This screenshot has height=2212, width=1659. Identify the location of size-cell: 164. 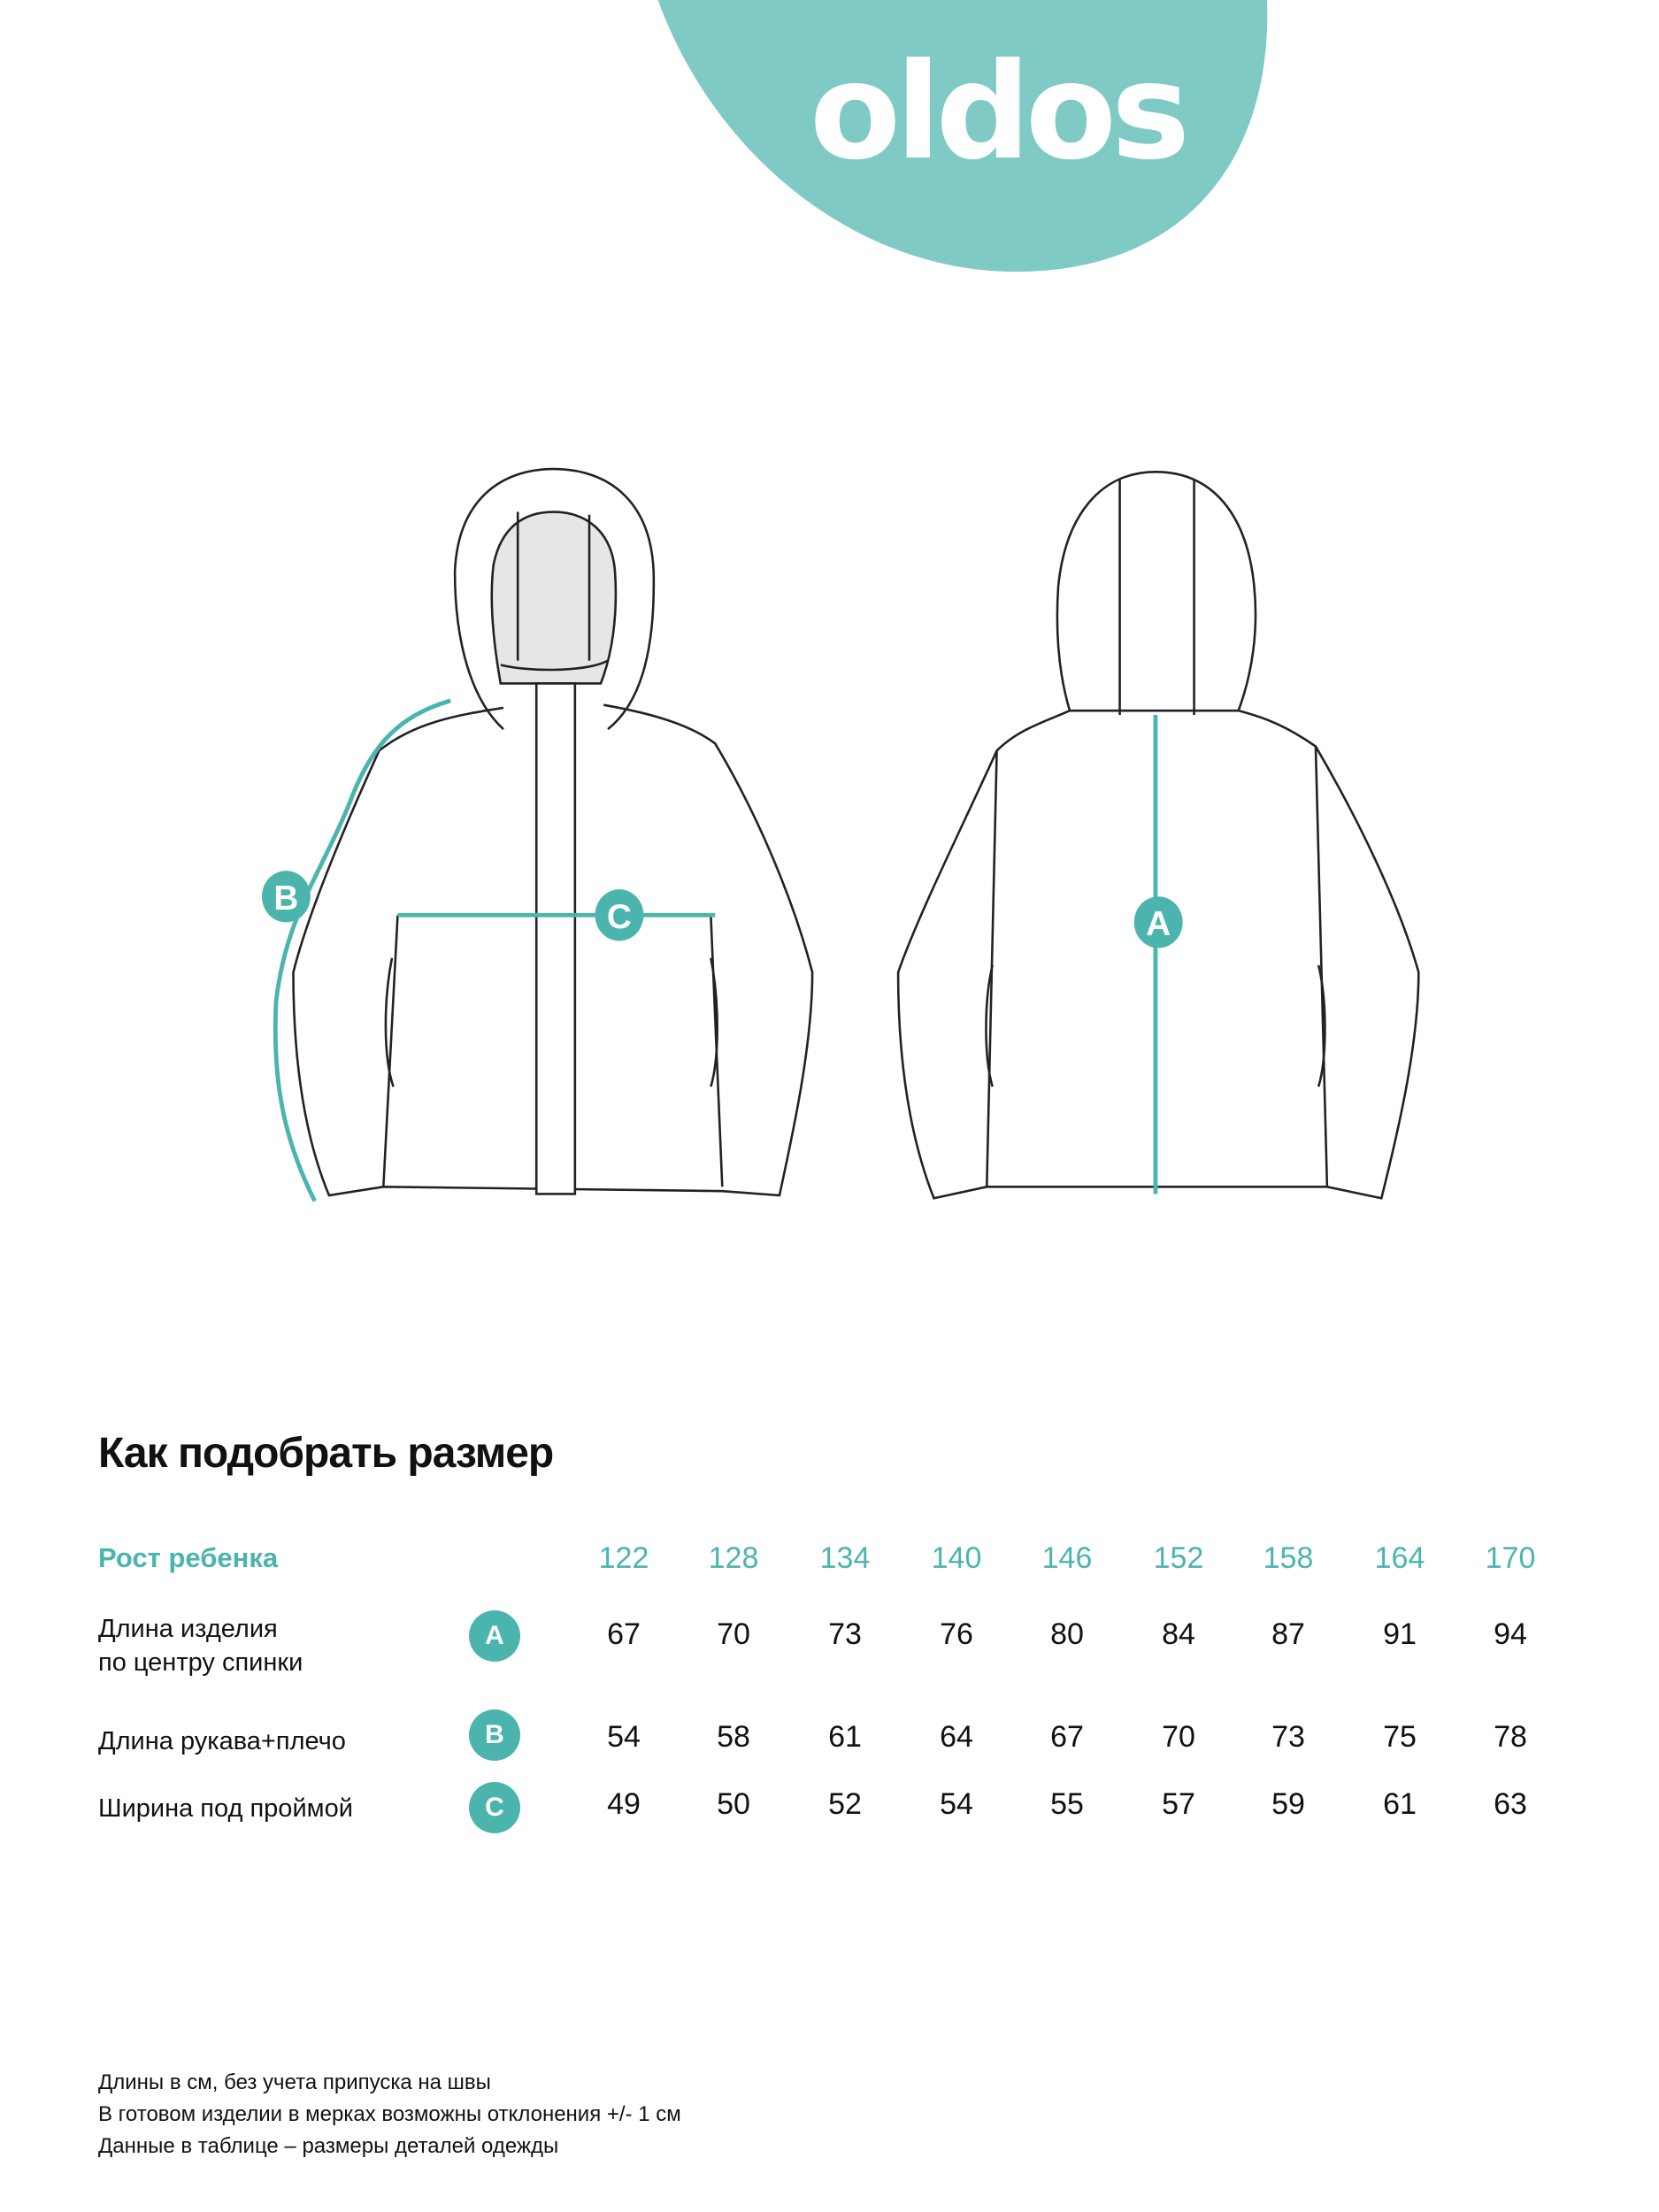
(1399, 1558).